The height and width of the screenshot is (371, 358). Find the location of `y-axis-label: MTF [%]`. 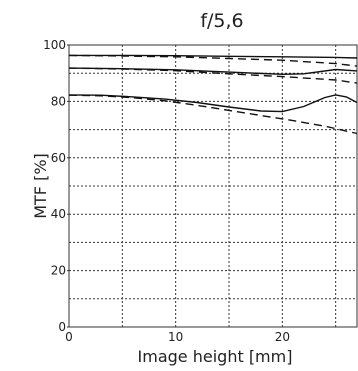

y-axis-label: MTF [%] is located at coordinates (40, 186).